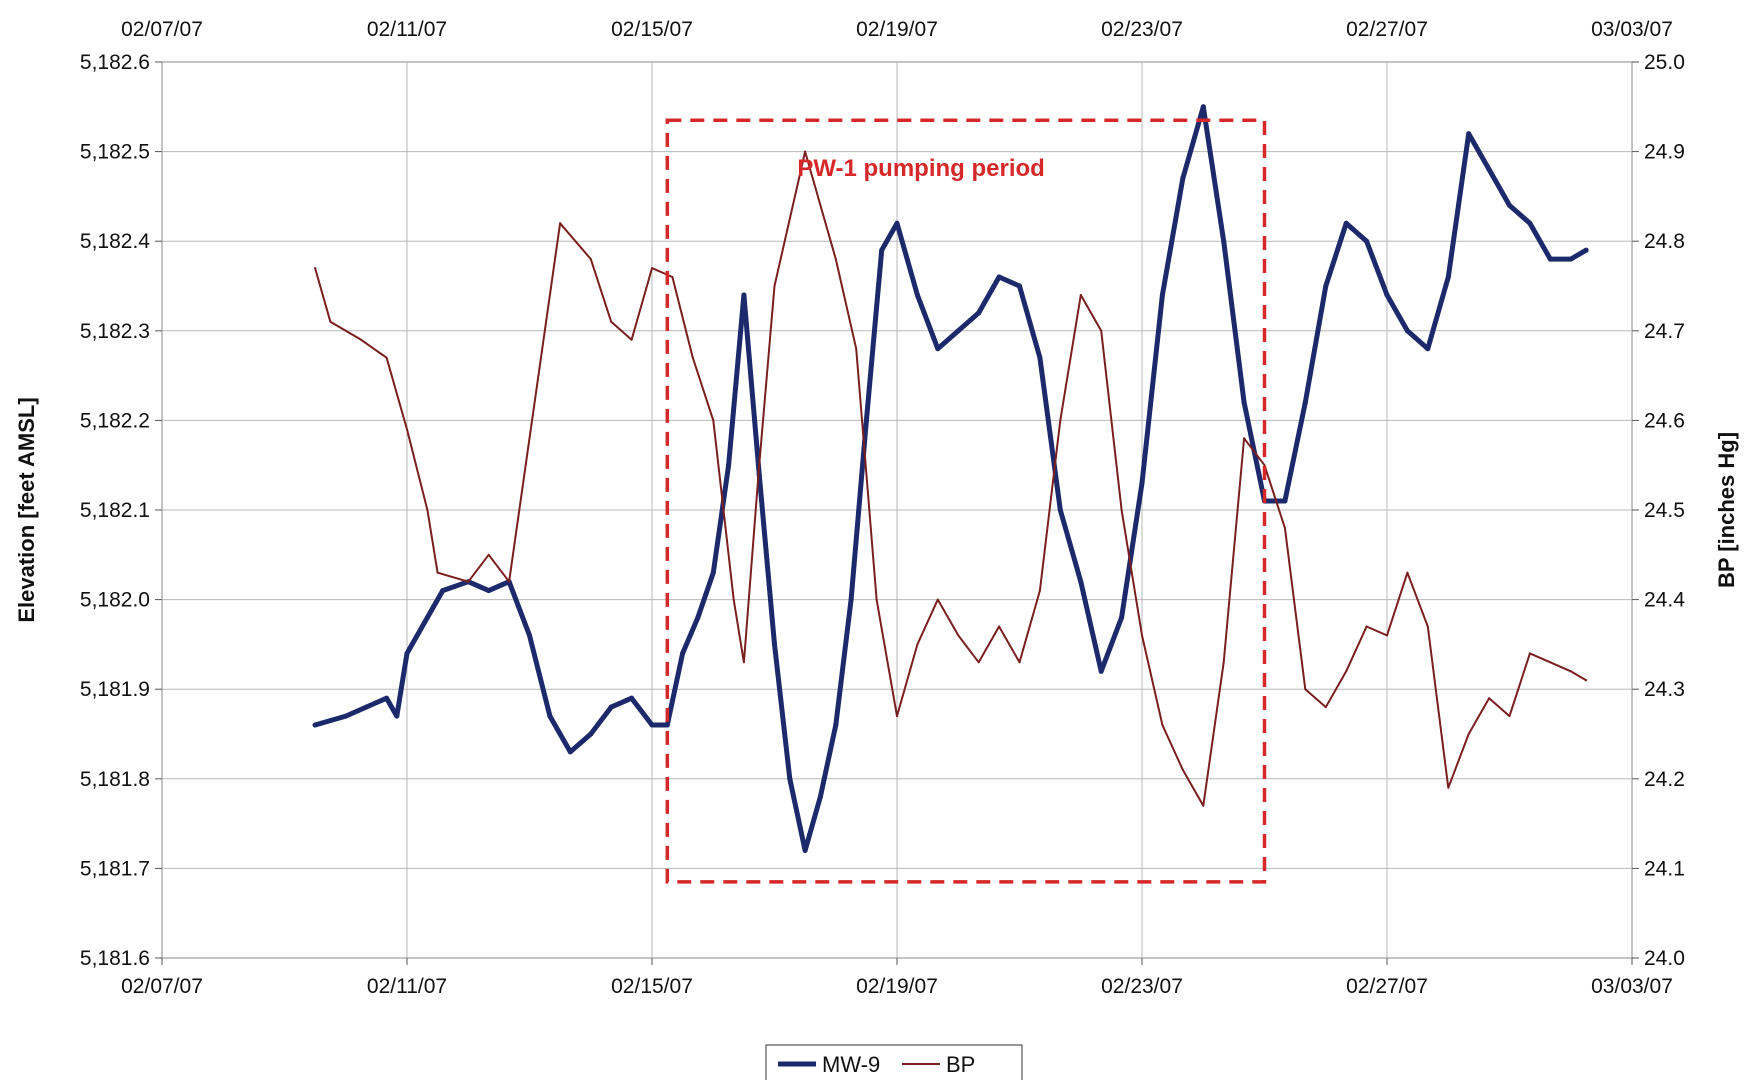  Describe the element at coordinates (115, 420) in the screenshot. I see `left-tick-label: 5,182.2` at that location.